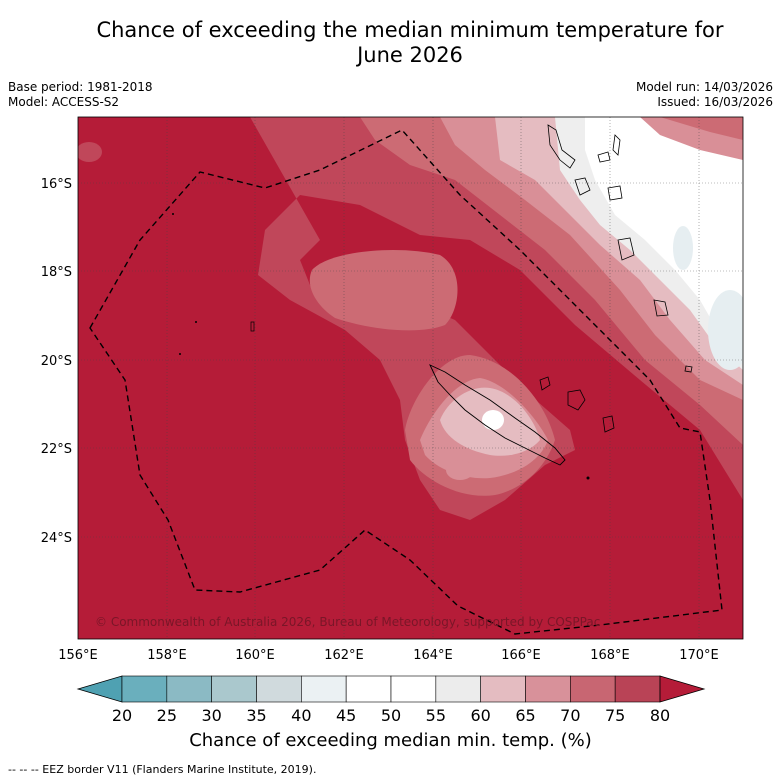 This screenshot has width=781, height=781. What do you see at coordinates (521, 655) in the screenshot?
I see `lon-tick: 166°E` at bounding box center [521, 655].